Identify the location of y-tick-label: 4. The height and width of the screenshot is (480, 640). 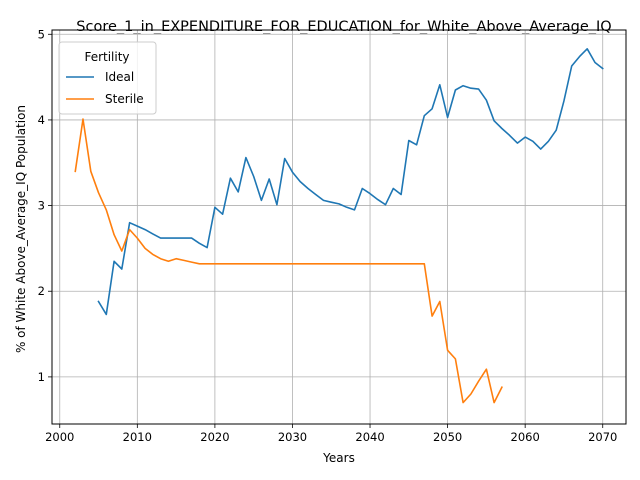
(41, 120).